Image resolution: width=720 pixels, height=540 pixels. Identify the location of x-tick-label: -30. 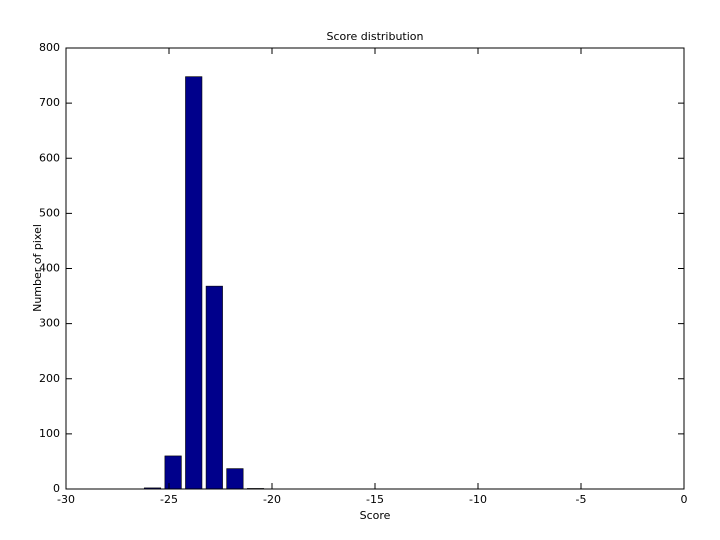
(66, 499).